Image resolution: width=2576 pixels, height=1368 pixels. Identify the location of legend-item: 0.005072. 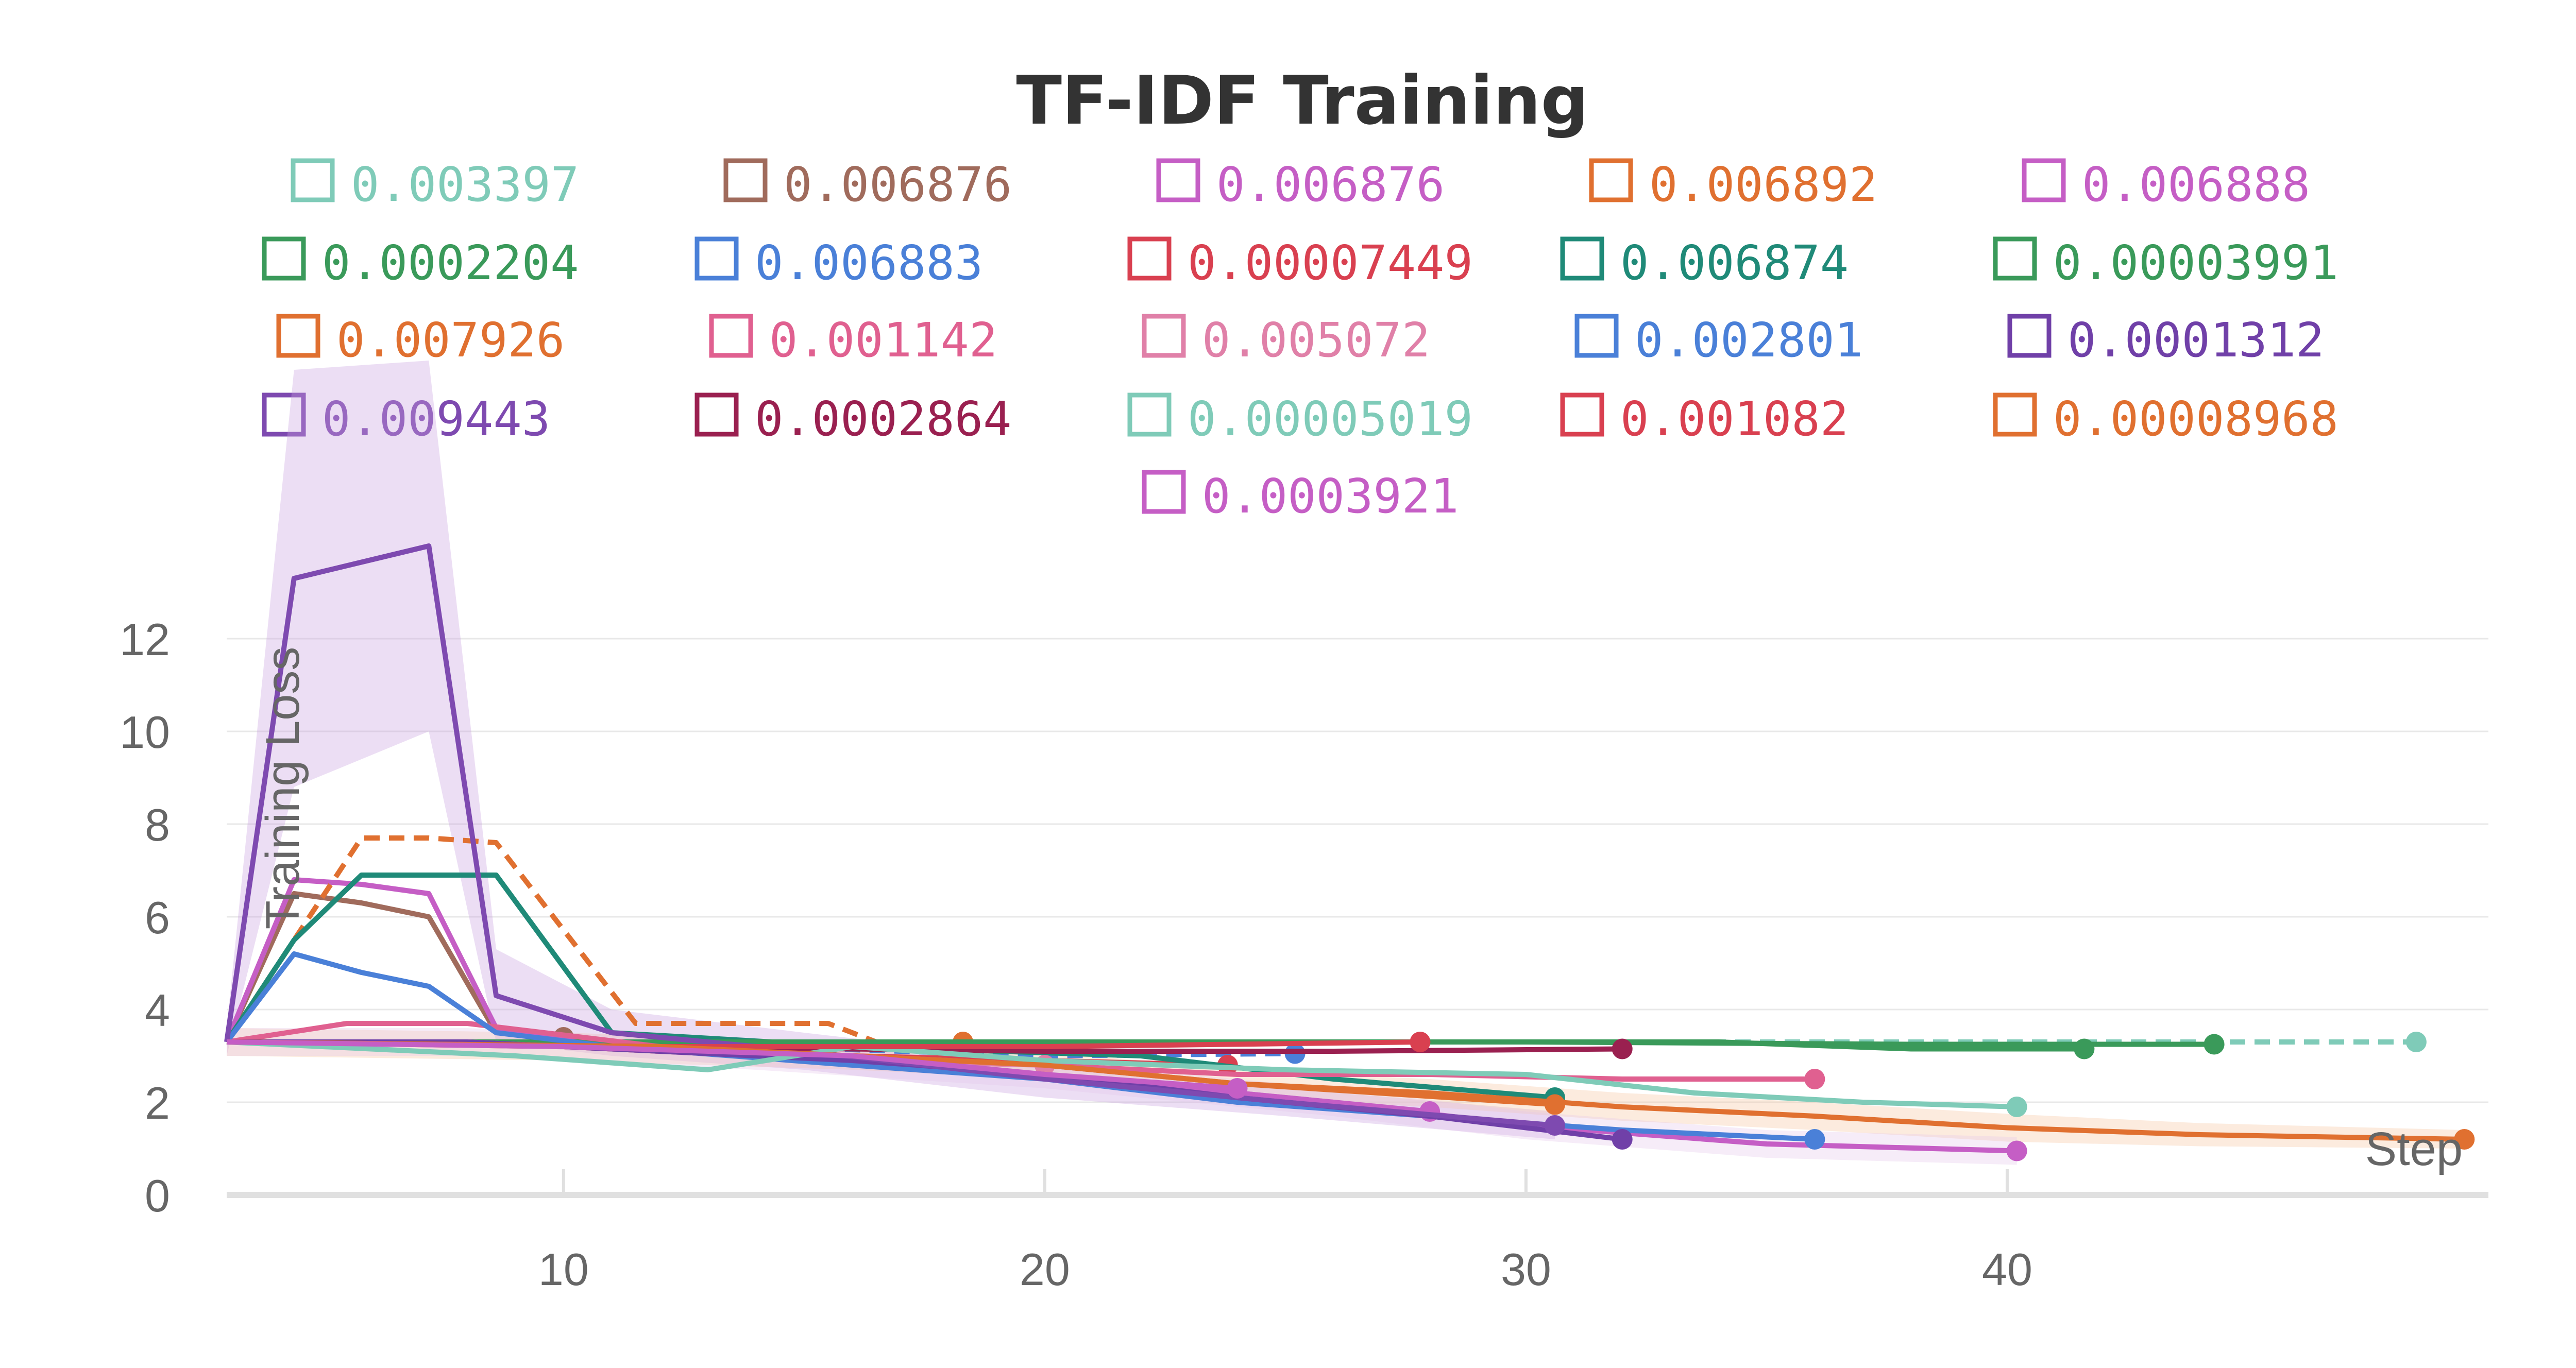
(1286, 340).